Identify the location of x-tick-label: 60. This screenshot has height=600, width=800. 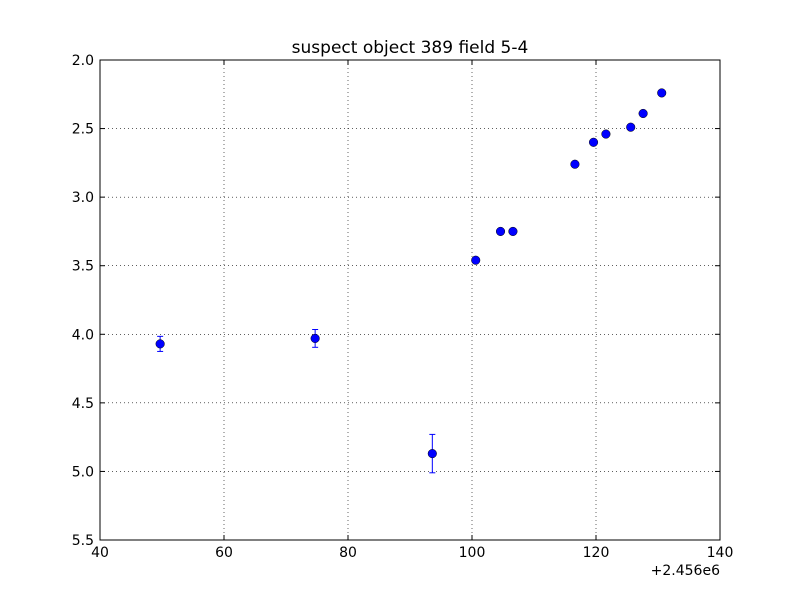
(224, 553).